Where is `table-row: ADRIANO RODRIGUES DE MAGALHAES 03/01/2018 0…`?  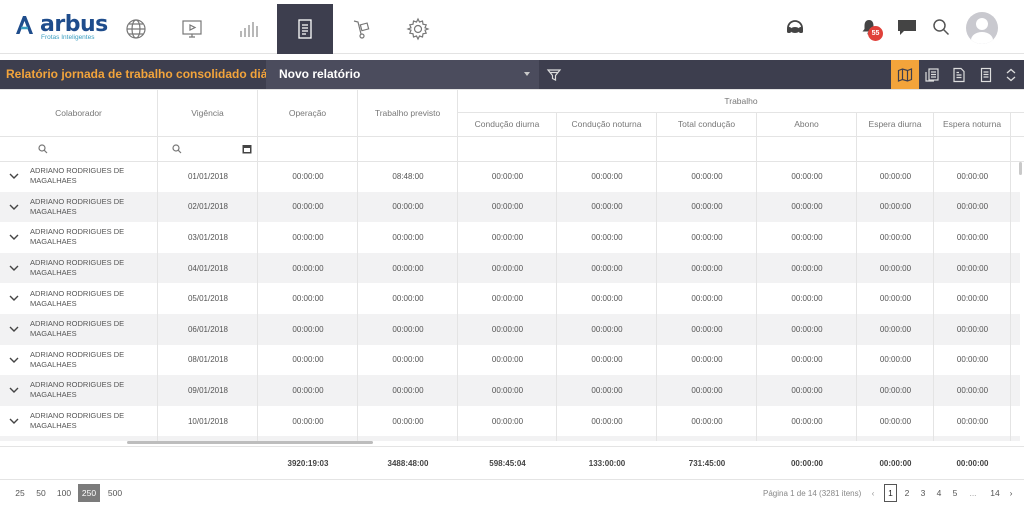 table-row: ADRIANO RODRIGUES DE MAGALHAES 03/01/2018 0… is located at coordinates (510, 237).